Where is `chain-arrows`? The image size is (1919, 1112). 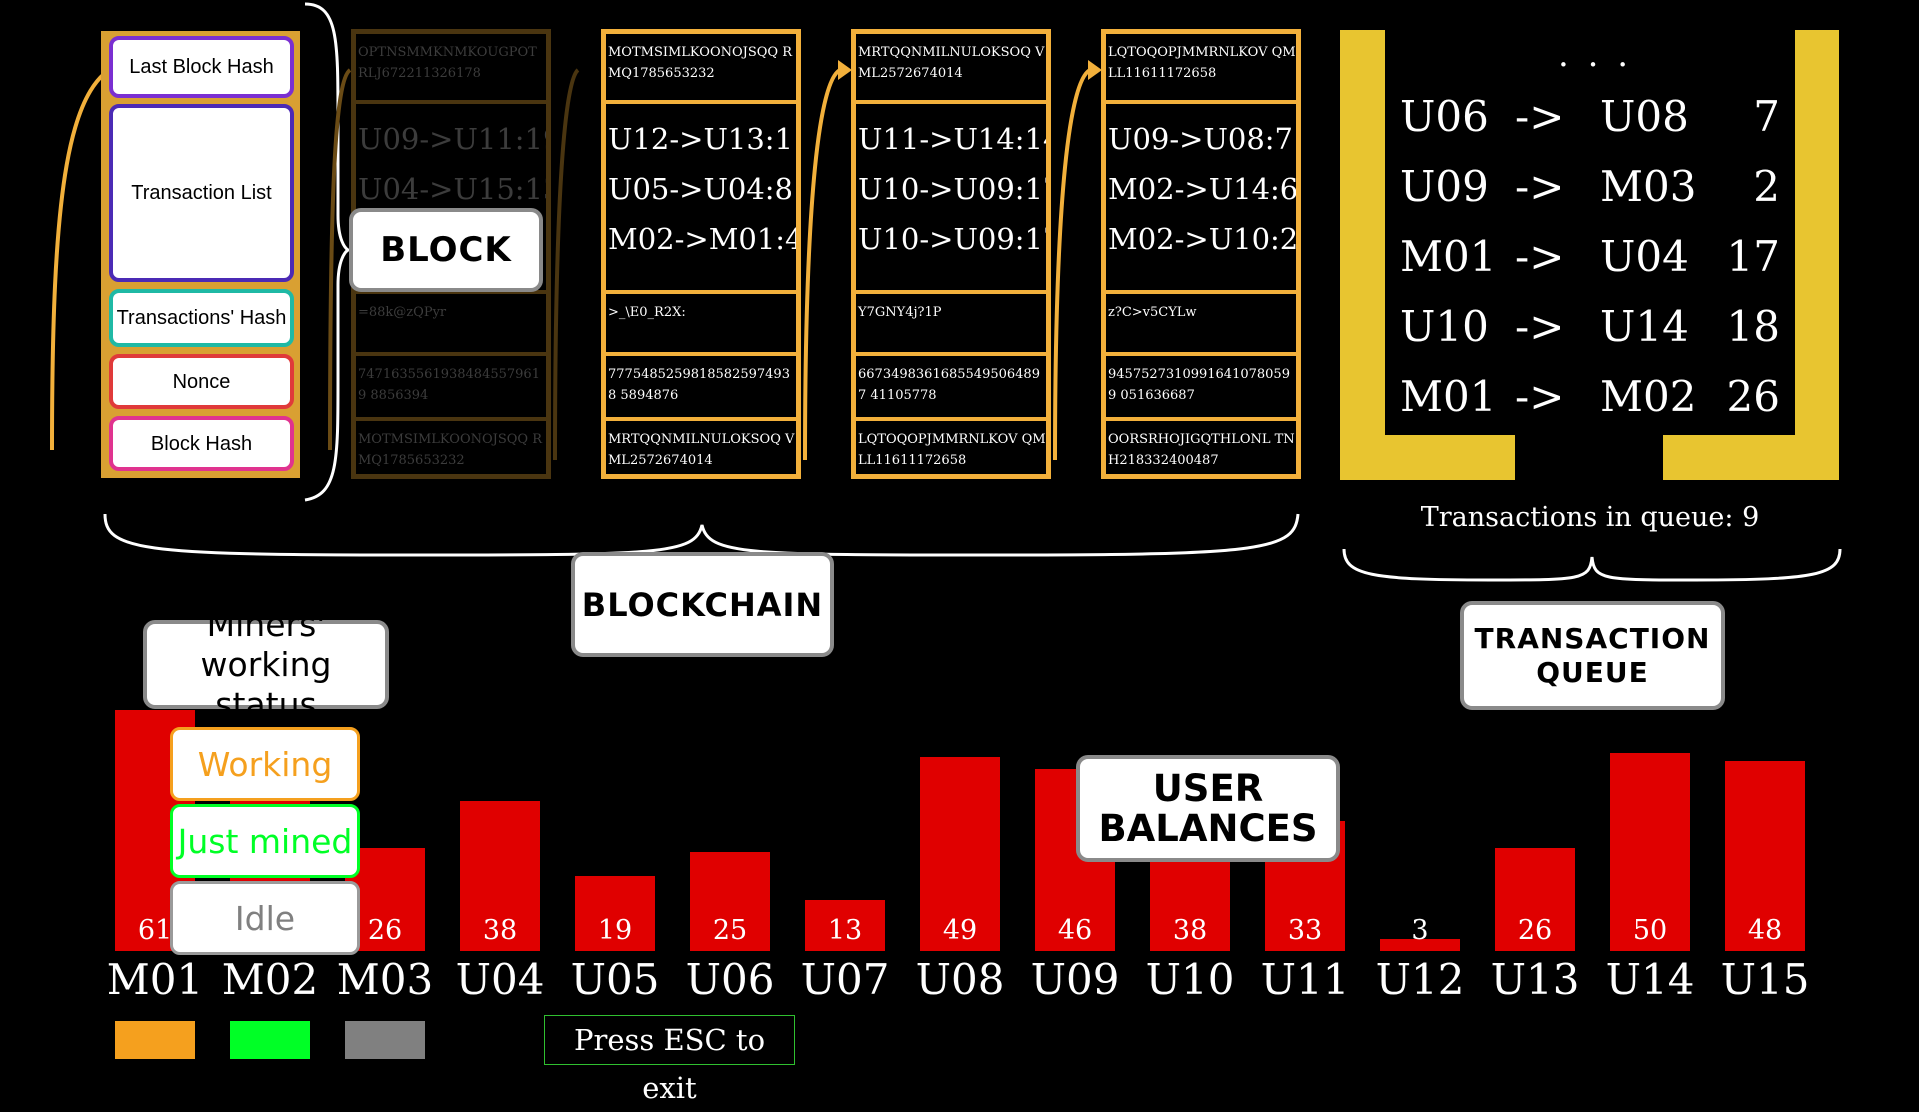 chain-arrows is located at coordinates (715, 260).